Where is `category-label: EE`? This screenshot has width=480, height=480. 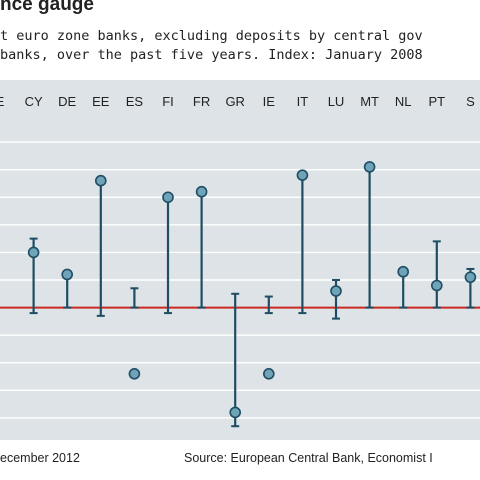
category-label: EE is located at coordinates (101, 101).